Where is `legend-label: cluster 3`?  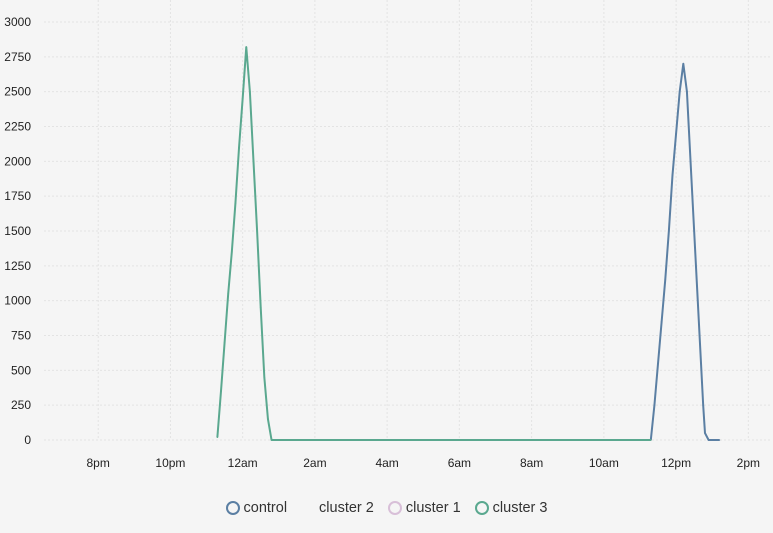 legend-label: cluster 3 is located at coordinates (520, 508).